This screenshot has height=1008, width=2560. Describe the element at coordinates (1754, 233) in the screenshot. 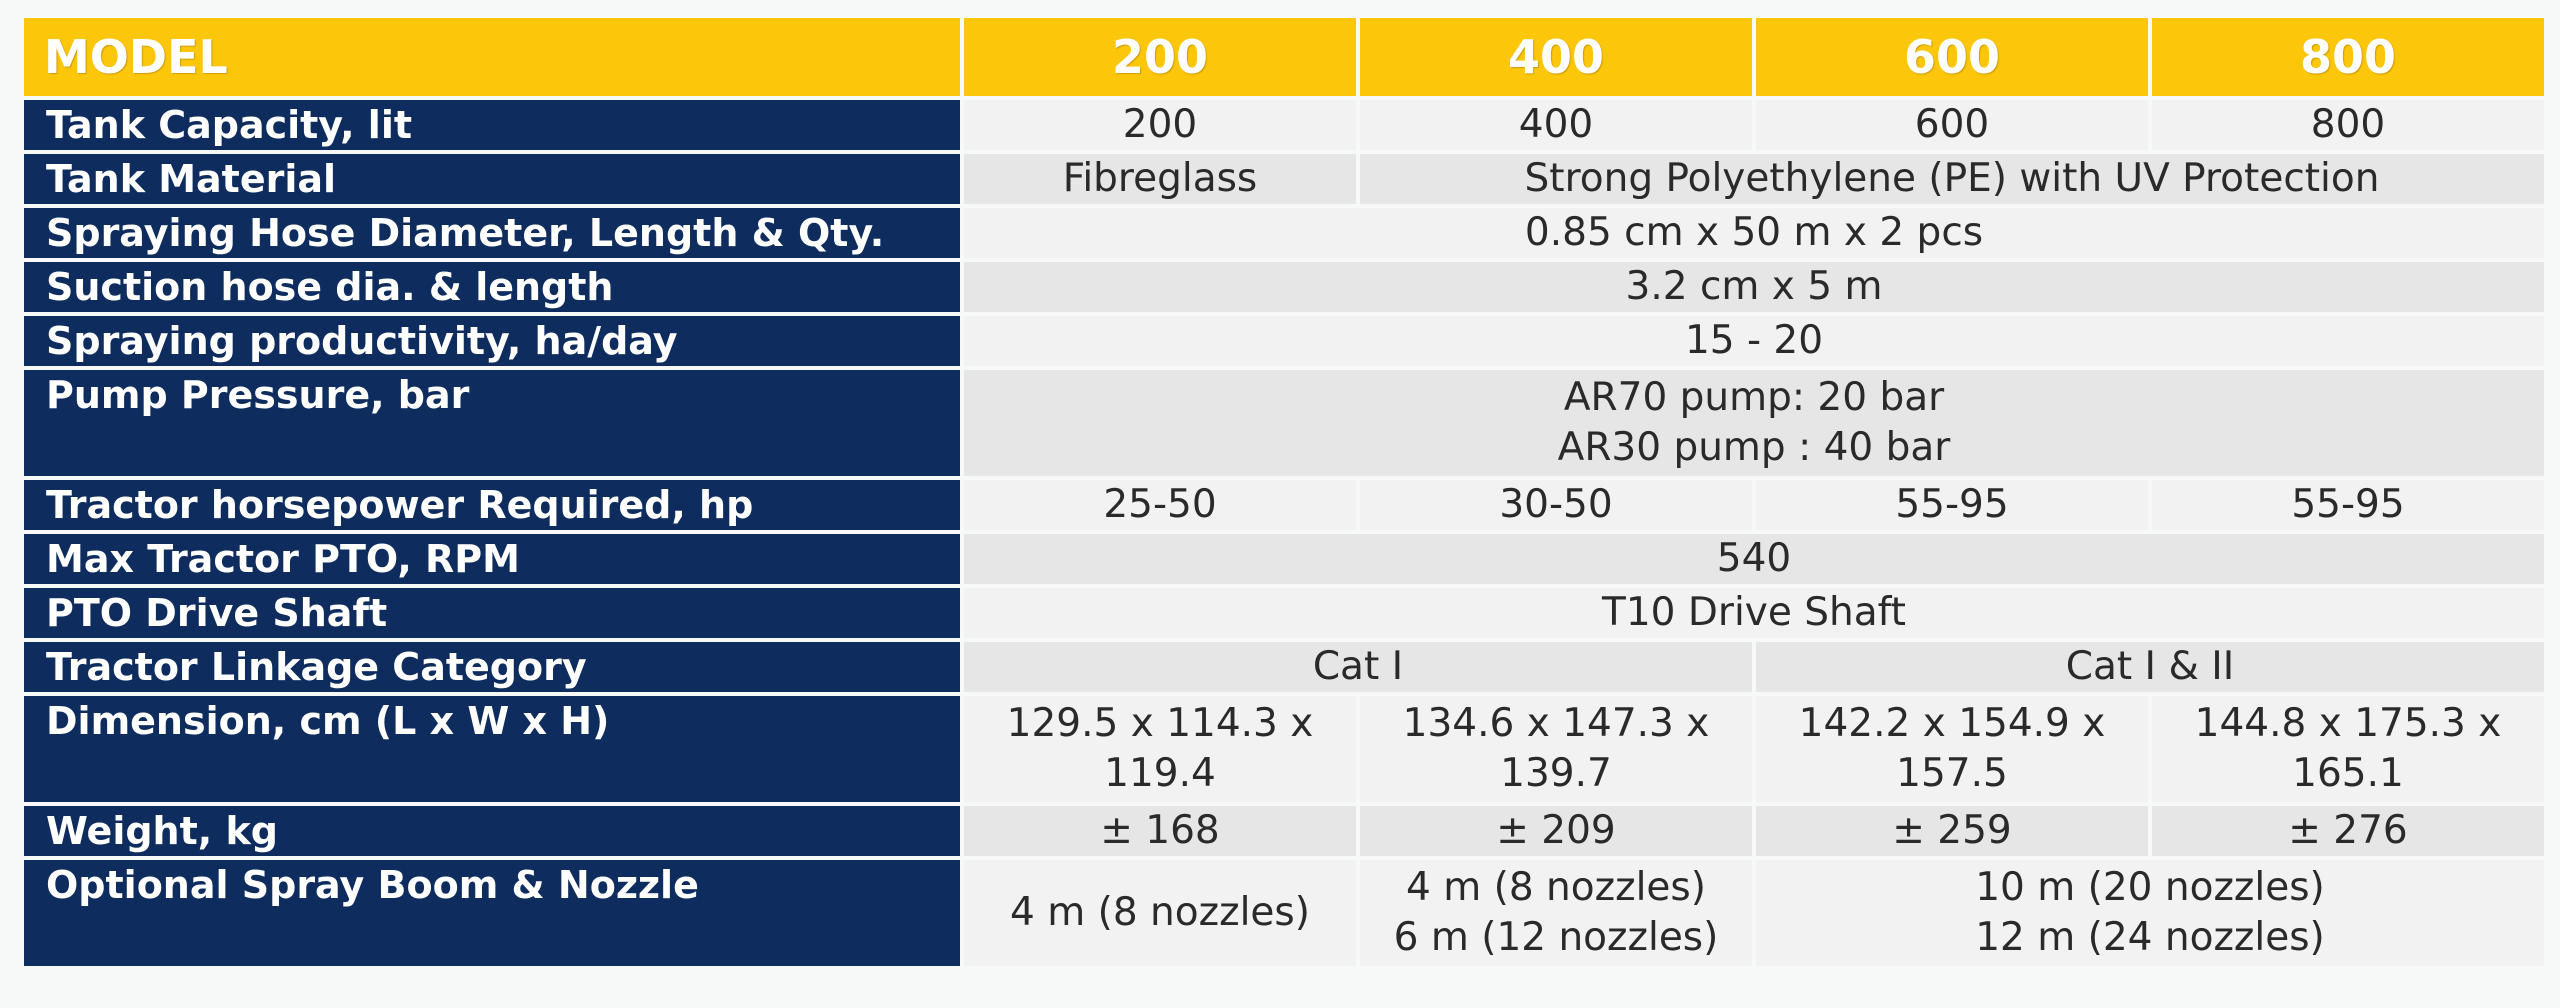

I see `spraying-hose-value: 0.85 cm x 50 m x 2 pcs` at that location.